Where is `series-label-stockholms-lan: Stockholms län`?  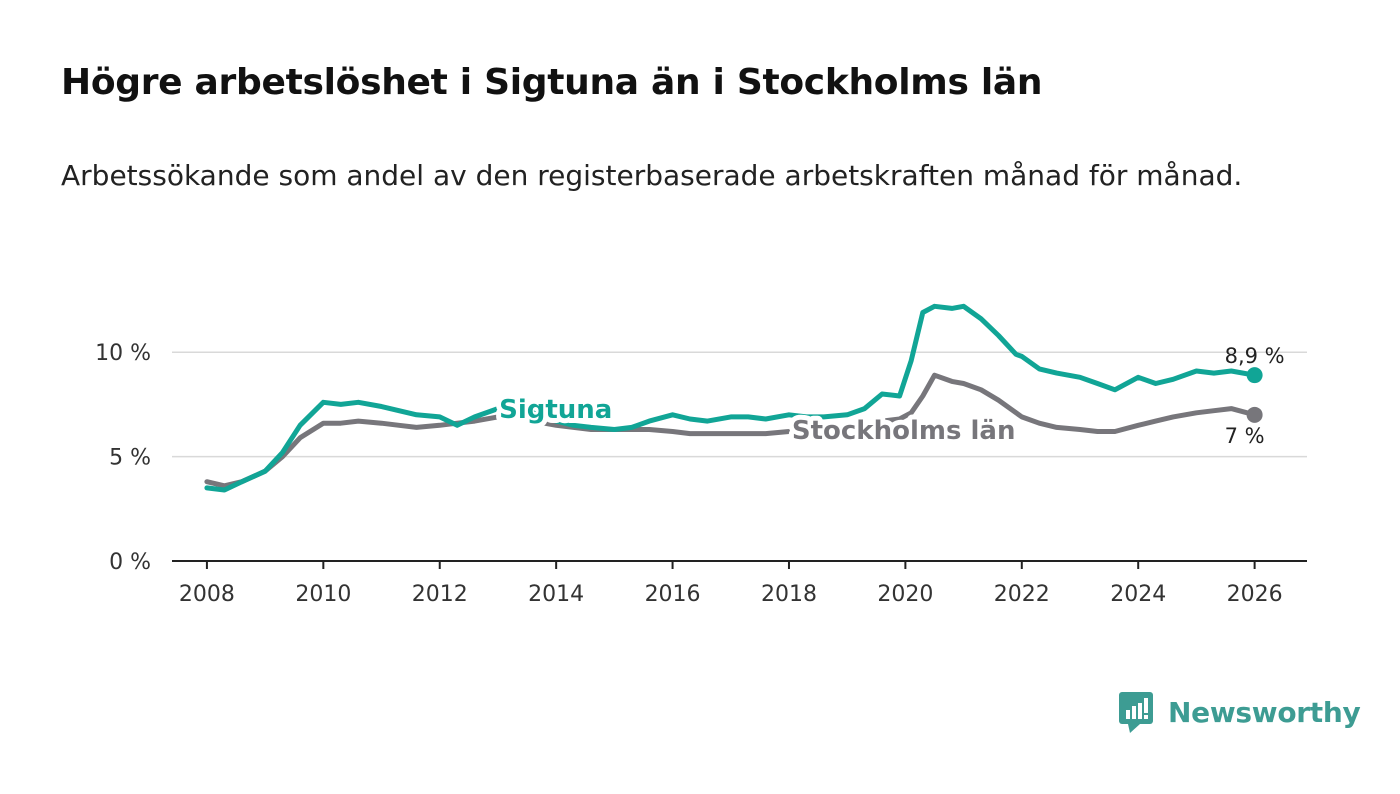
series-label-stockholms-lan: Stockholms län is located at coordinates (904, 431).